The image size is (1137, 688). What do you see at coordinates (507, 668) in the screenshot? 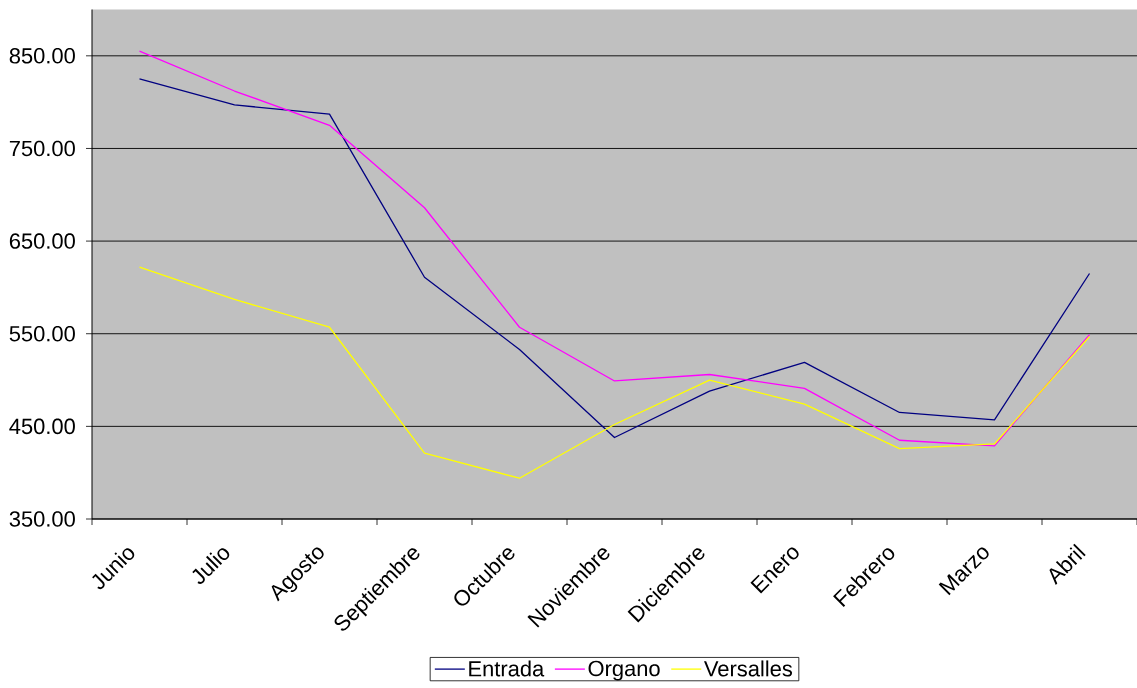
I see `legend-label: Entrada` at bounding box center [507, 668].